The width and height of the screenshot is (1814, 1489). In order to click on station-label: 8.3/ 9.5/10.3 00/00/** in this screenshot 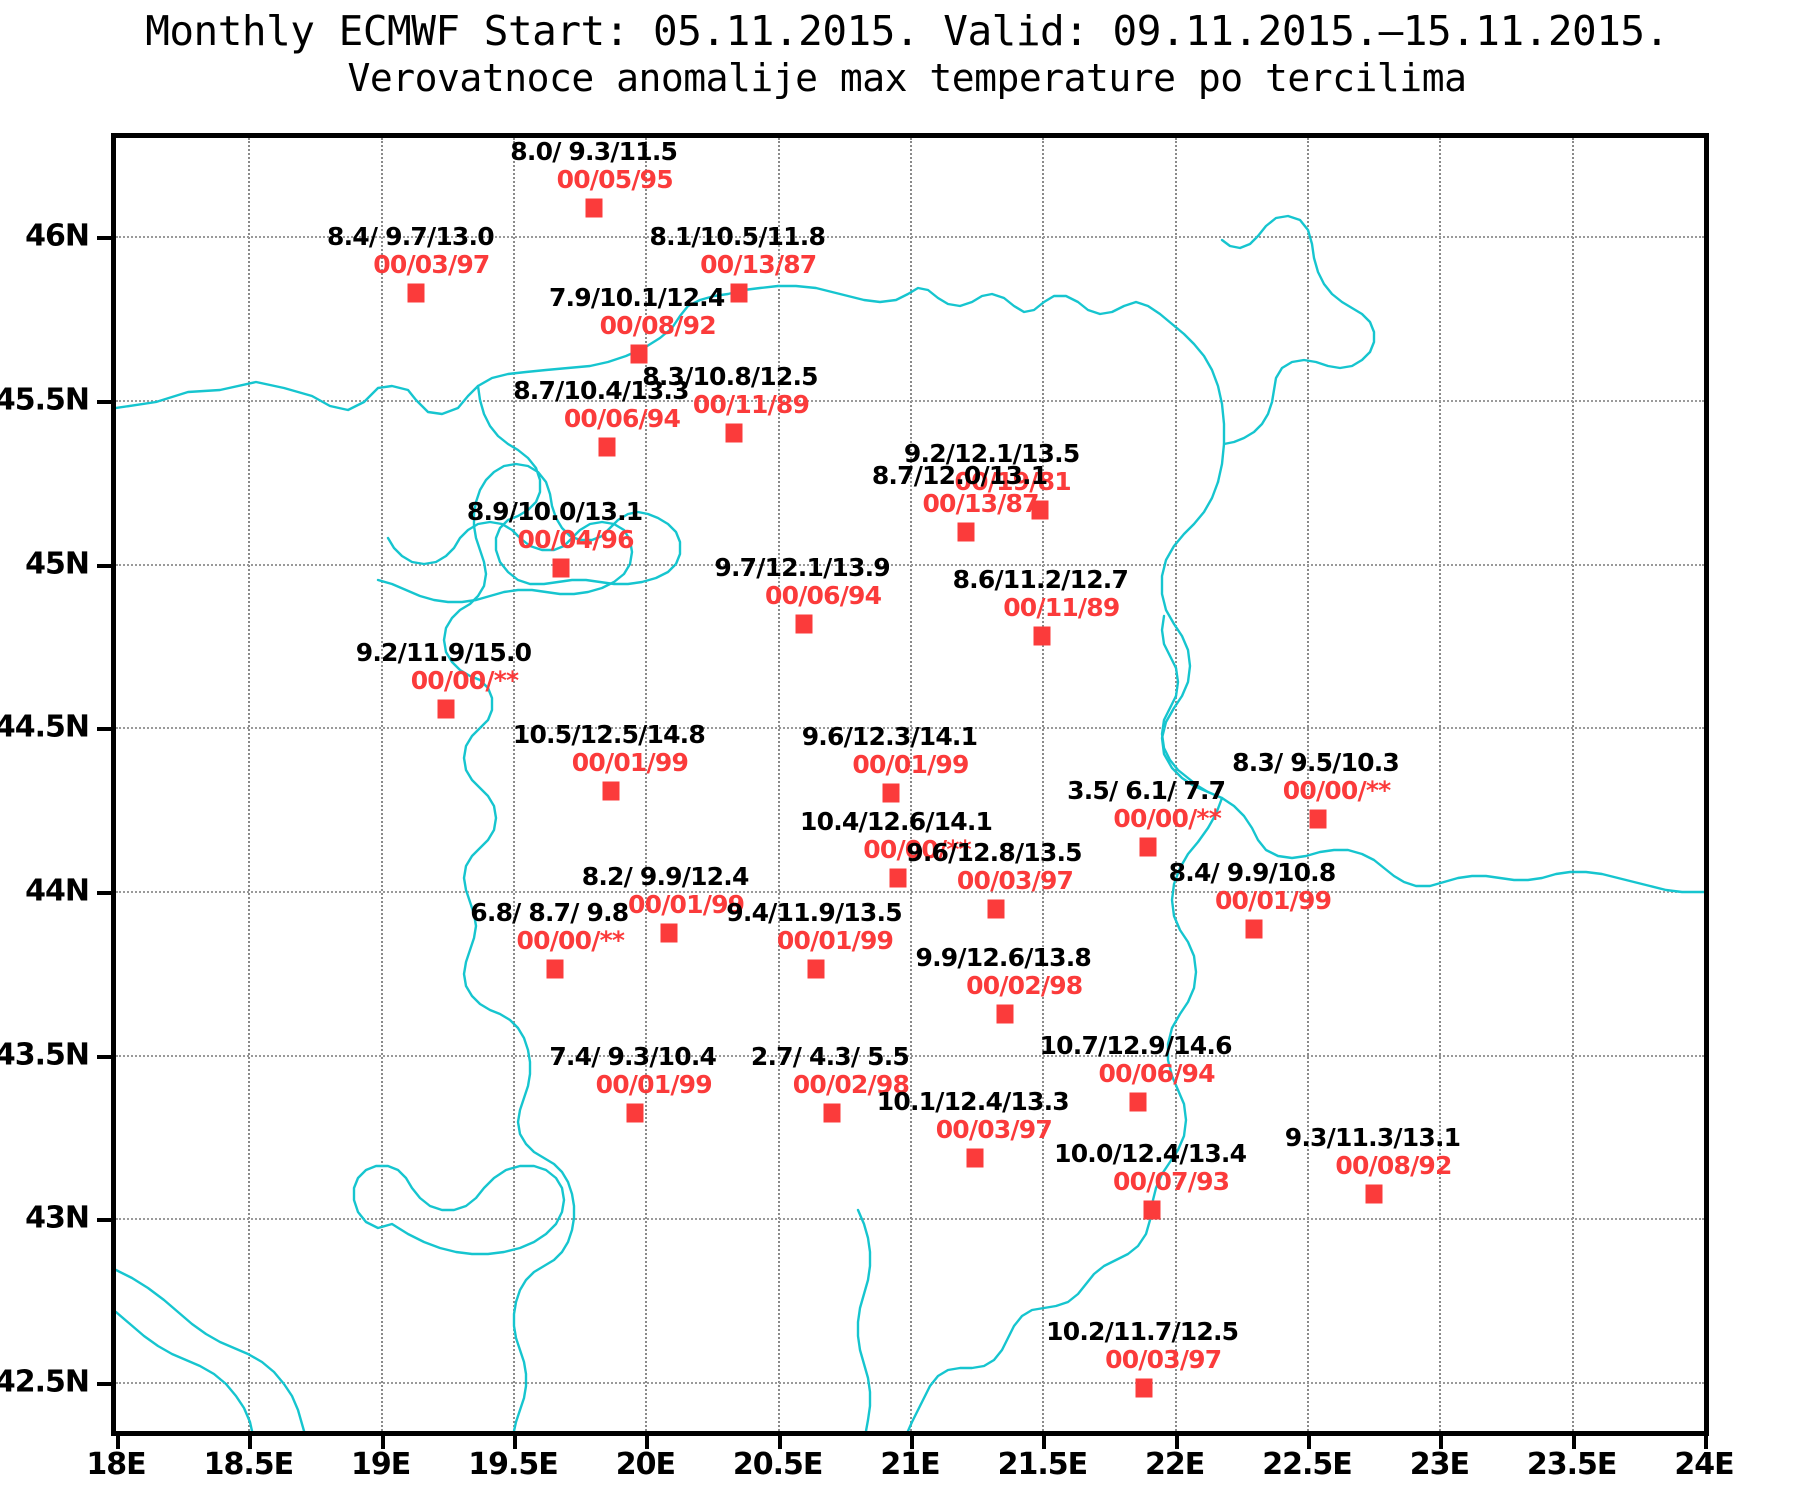, I will do `click(1316, 776)`.